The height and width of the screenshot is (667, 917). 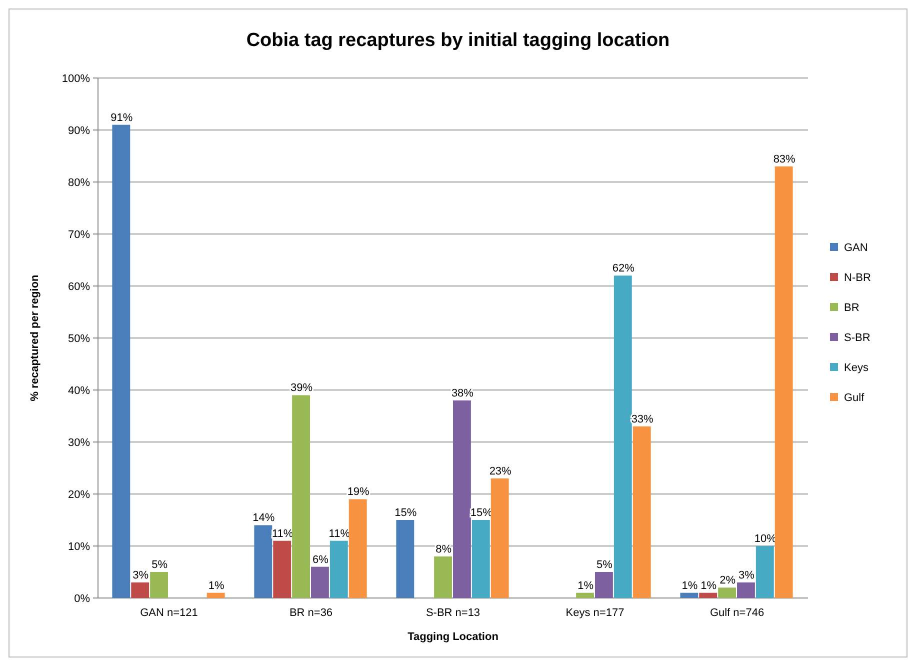 What do you see at coordinates (852, 308) in the screenshot?
I see `legend-label: BR` at bounding box center [852, 308].